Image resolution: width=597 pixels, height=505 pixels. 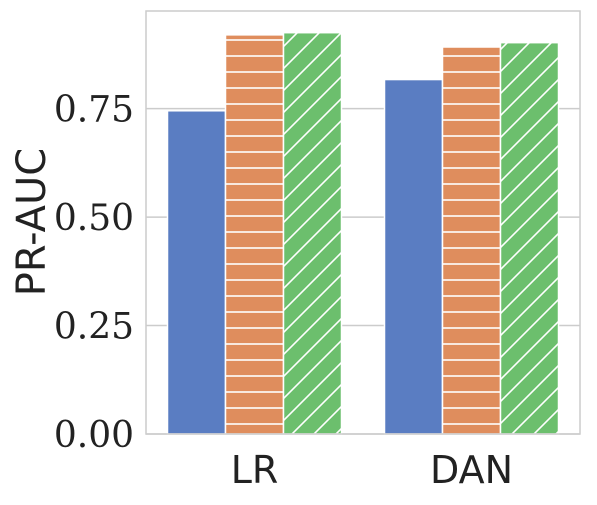 What do you see at coordinates (94, 435) in the screenshot?
I see `y-tick-label: 0.00` at bounding box center [94, 435].